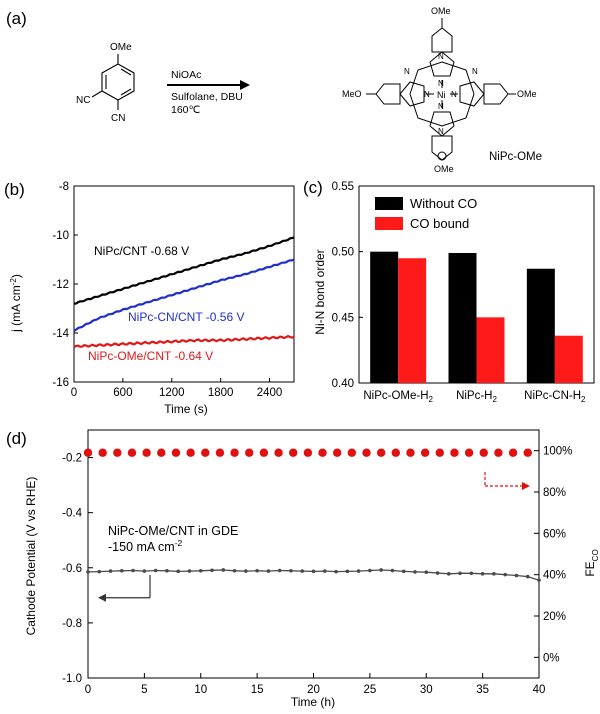 The width and height of the screenshot is (600, 714). What do you see at coordinates (186, 409) in the screenshot?
I see `panel-b-xlabel: Time (s)` at bounding box center [186, 409].